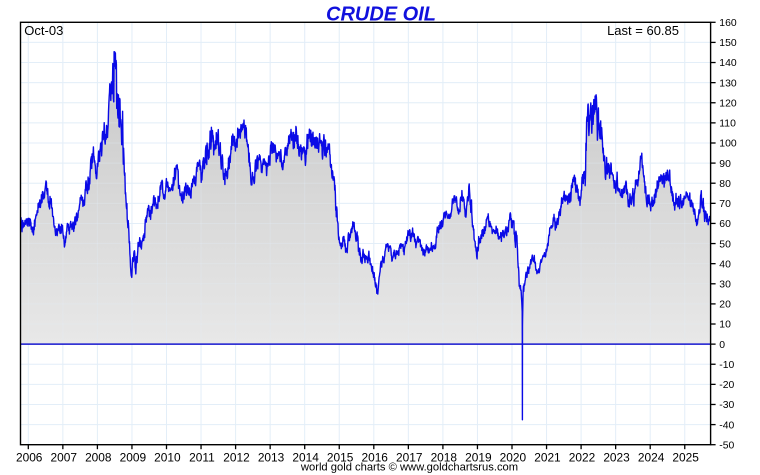 The height and width of the screenshot is (475, 760). Describe the element at coordinates (727, 124) in the screenshot. I see `svg-text: 110` at that location.